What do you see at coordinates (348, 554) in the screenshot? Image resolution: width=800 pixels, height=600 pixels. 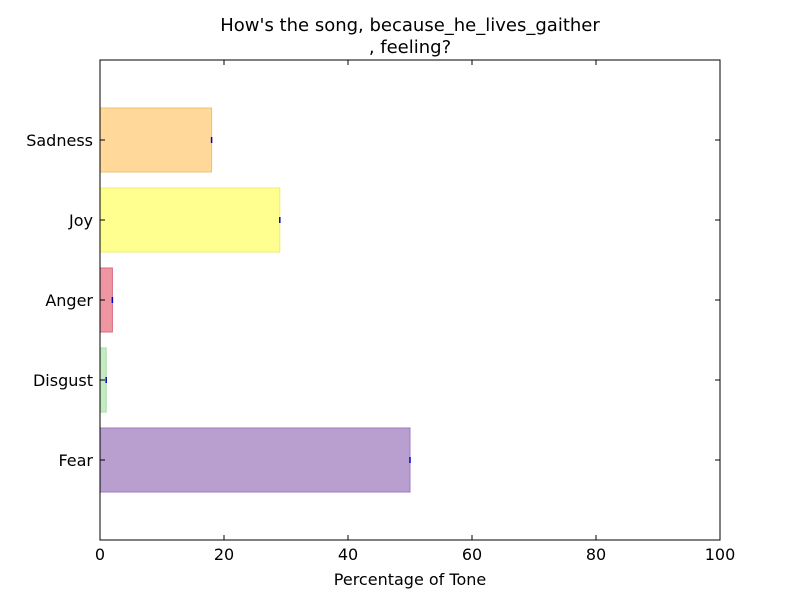 I see `x-tick-label-40: 40` at bounding box center [348, 554].